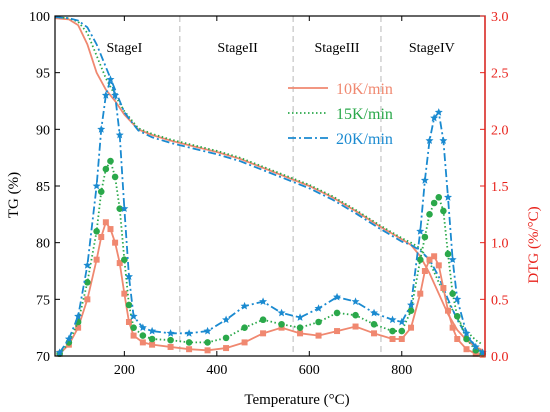 The image size is (550, 412). I want to click on x-tick-label: 800, so click(401, 370).